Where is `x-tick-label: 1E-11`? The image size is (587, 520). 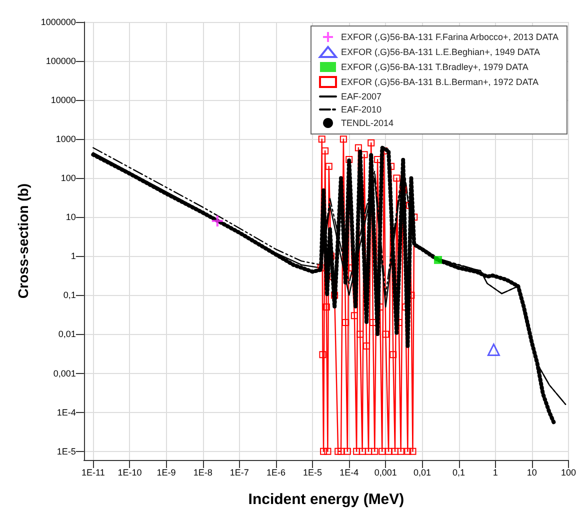
x-tick-label: 1E-11 is located at coordinates (93, 473).